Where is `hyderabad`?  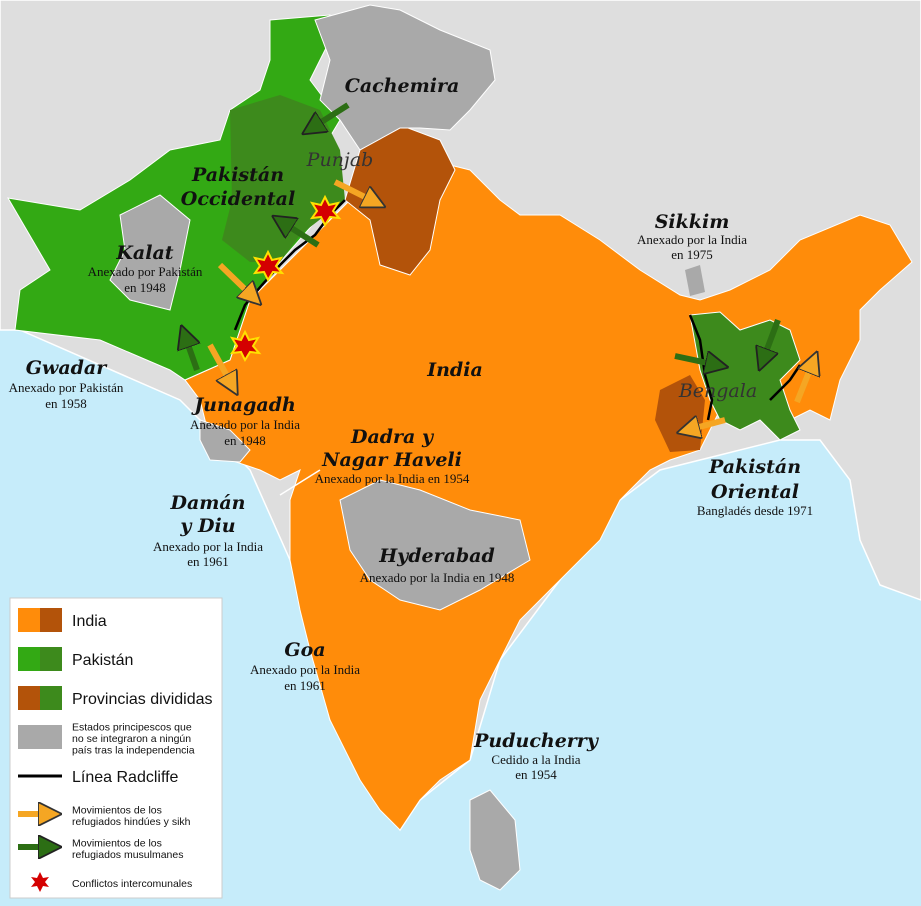
hyderabad is located at coordinates (435, 545).